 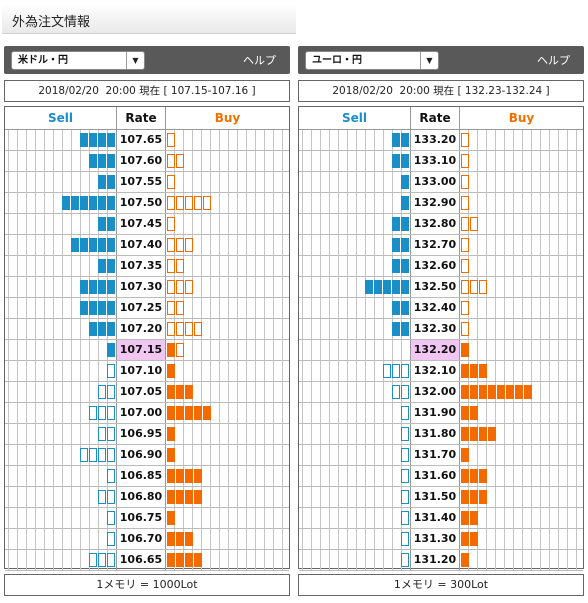 I want to click on rate-cell: 132.80, so click(x=435, y=224).